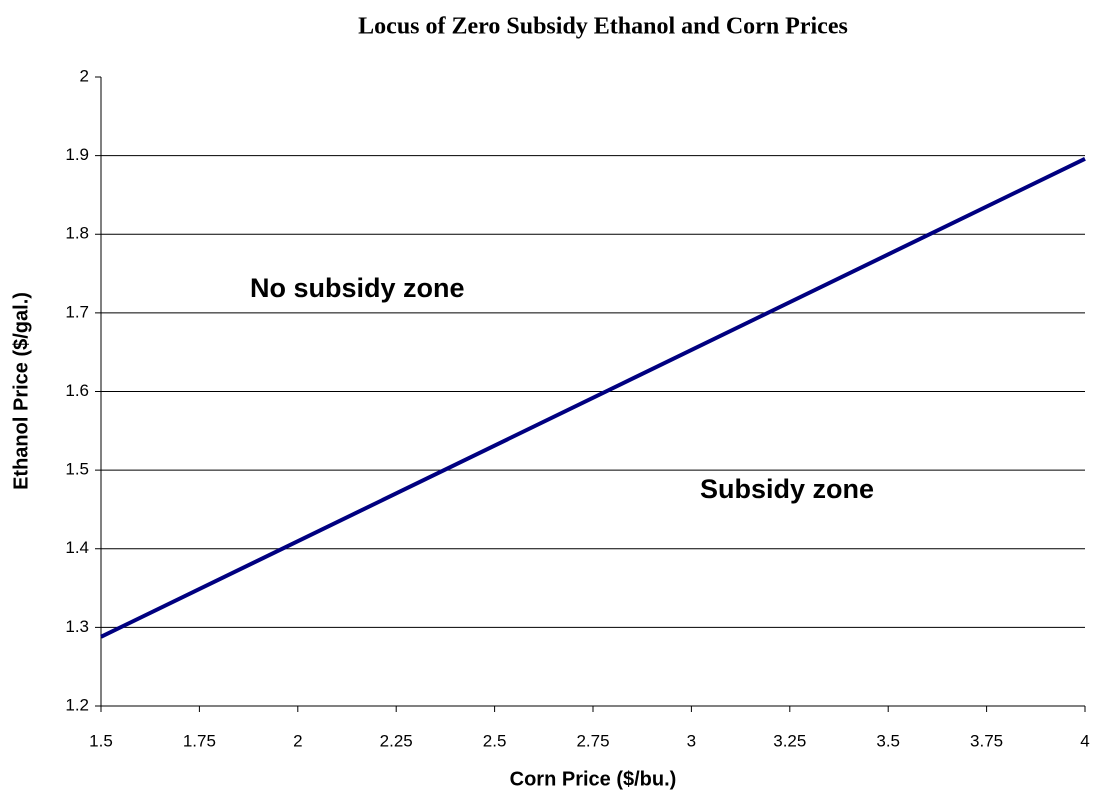 The width and height of the screenshot is (1094, 801). Describe the element at coordinates (21, 391) in the screenshot. I see `y-axis-title: Ethanol Price ($/gal.)` at that location.